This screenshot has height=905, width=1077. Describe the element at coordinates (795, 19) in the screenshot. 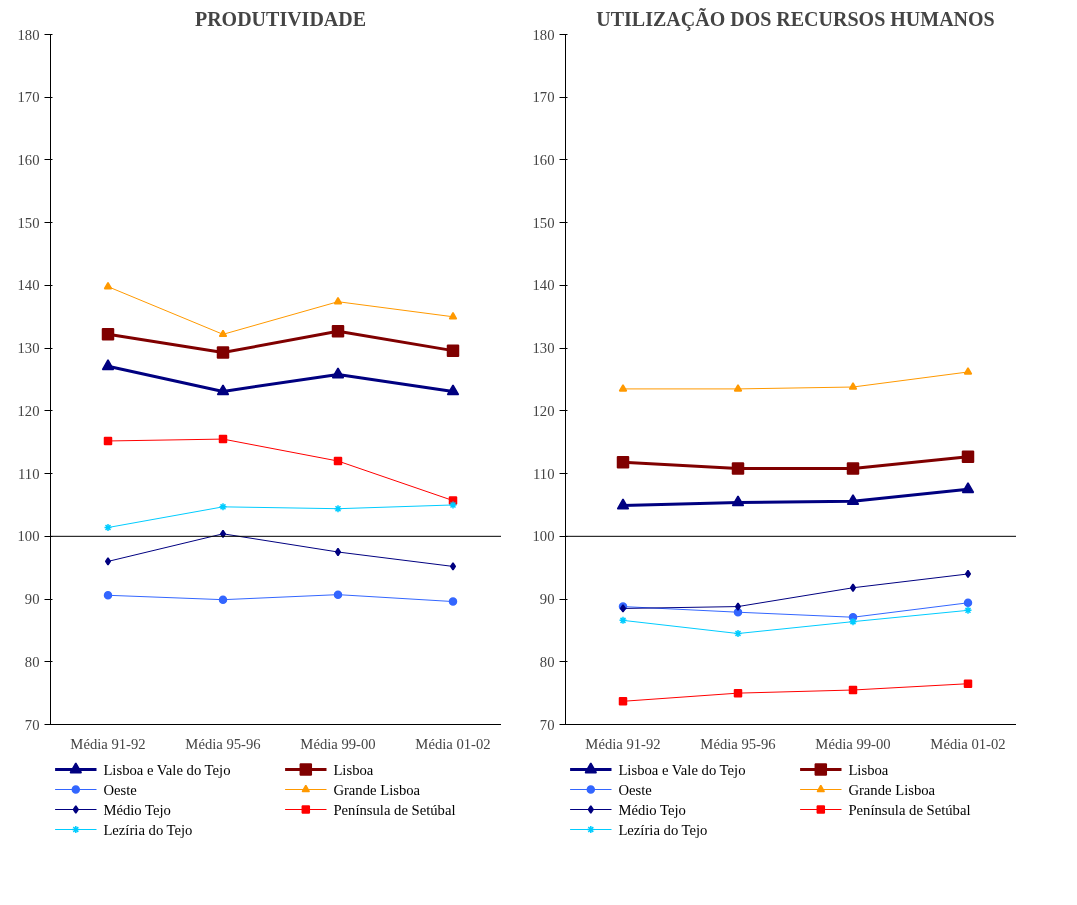

I see `chart-title: UTILIZAÇÃO DOS RECURSOS HUMANOS` at that location.